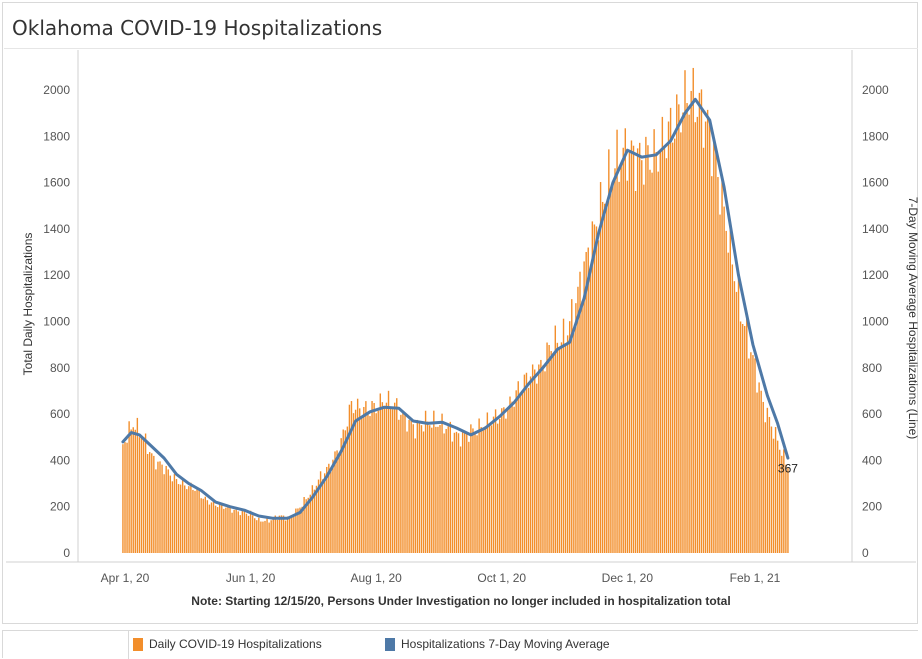  I want to click on y-tick-label-right: 1400, so click(875, 229).